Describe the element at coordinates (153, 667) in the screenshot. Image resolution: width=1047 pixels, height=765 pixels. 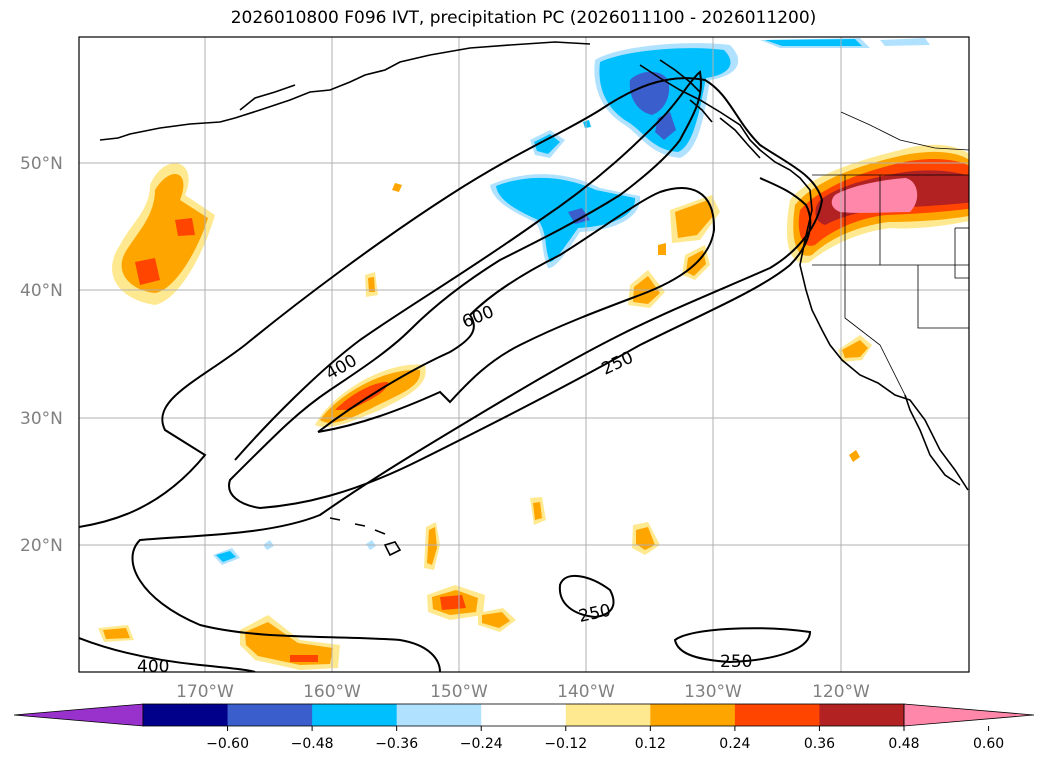
I see `ivt-label: 400` at that location.